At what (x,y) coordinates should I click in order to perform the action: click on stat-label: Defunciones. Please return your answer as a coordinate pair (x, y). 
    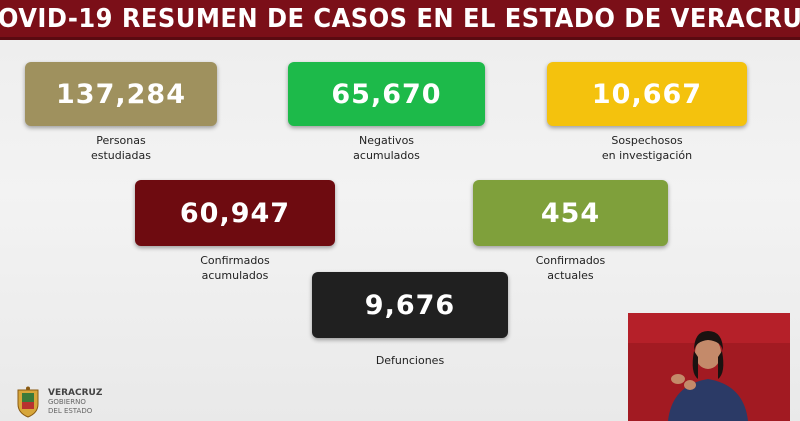
    Looking at the image, I should click on (410, 360).